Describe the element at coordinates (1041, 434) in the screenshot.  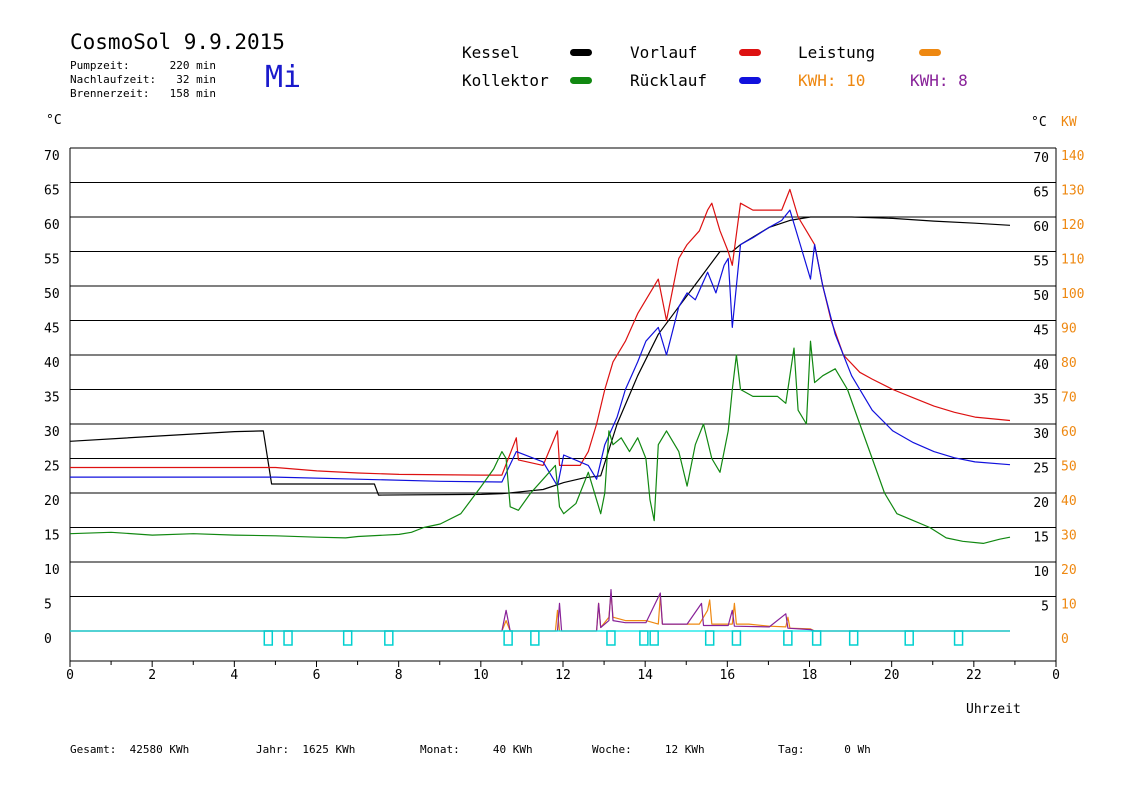
I see `y-tick-label-right-c: 30` at that location.